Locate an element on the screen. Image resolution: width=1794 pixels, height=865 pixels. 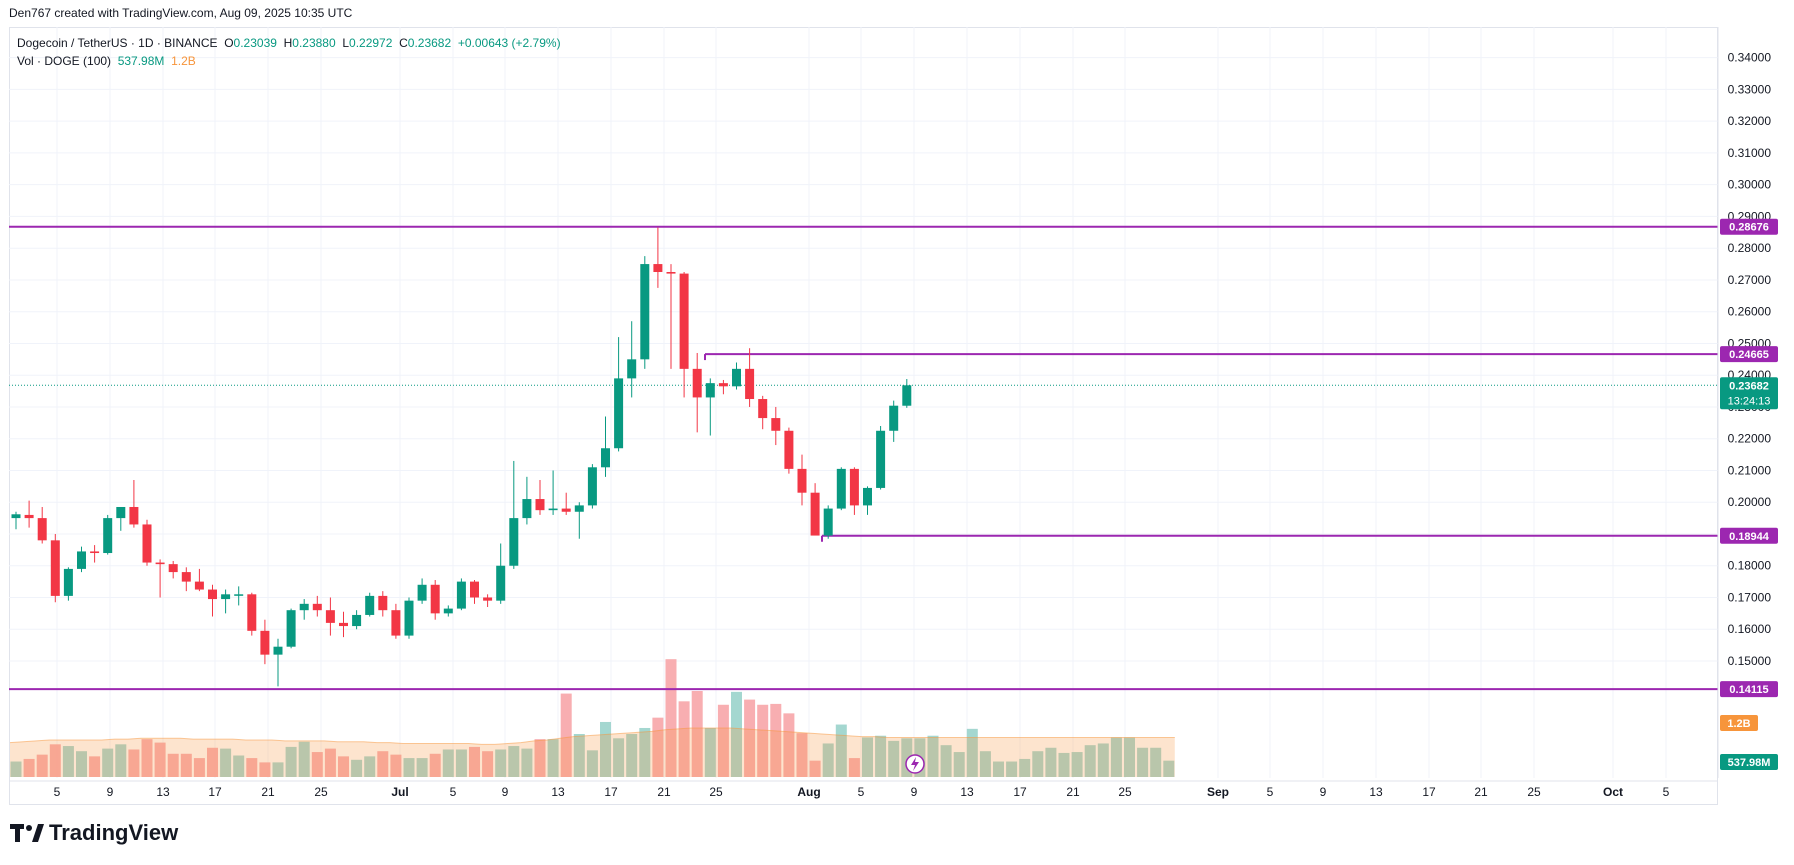
legend-change: +0.00643 (+2.79%) is located at coordinates (509, 43).